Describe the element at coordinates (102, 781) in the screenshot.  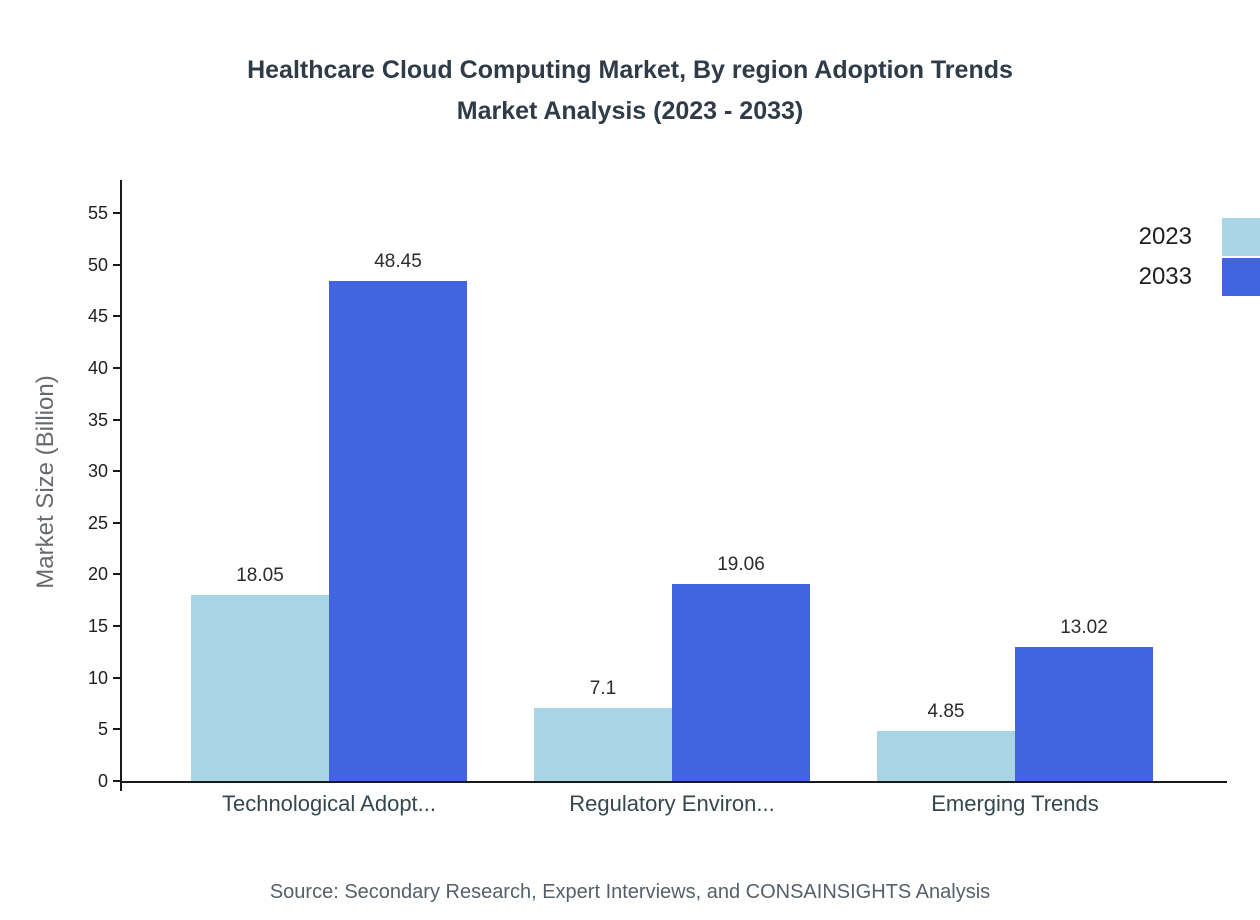
I see `y-axis-tick-label: 0` at that location.